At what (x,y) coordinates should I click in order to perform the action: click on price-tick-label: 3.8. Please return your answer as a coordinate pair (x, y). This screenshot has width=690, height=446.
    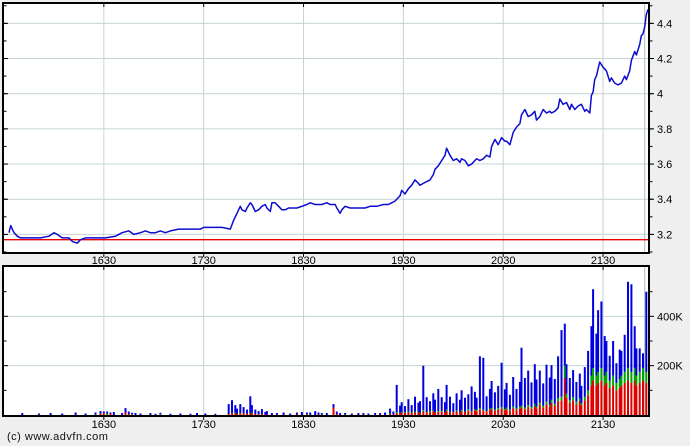
    Looking at the image, I should click on (664, 130).